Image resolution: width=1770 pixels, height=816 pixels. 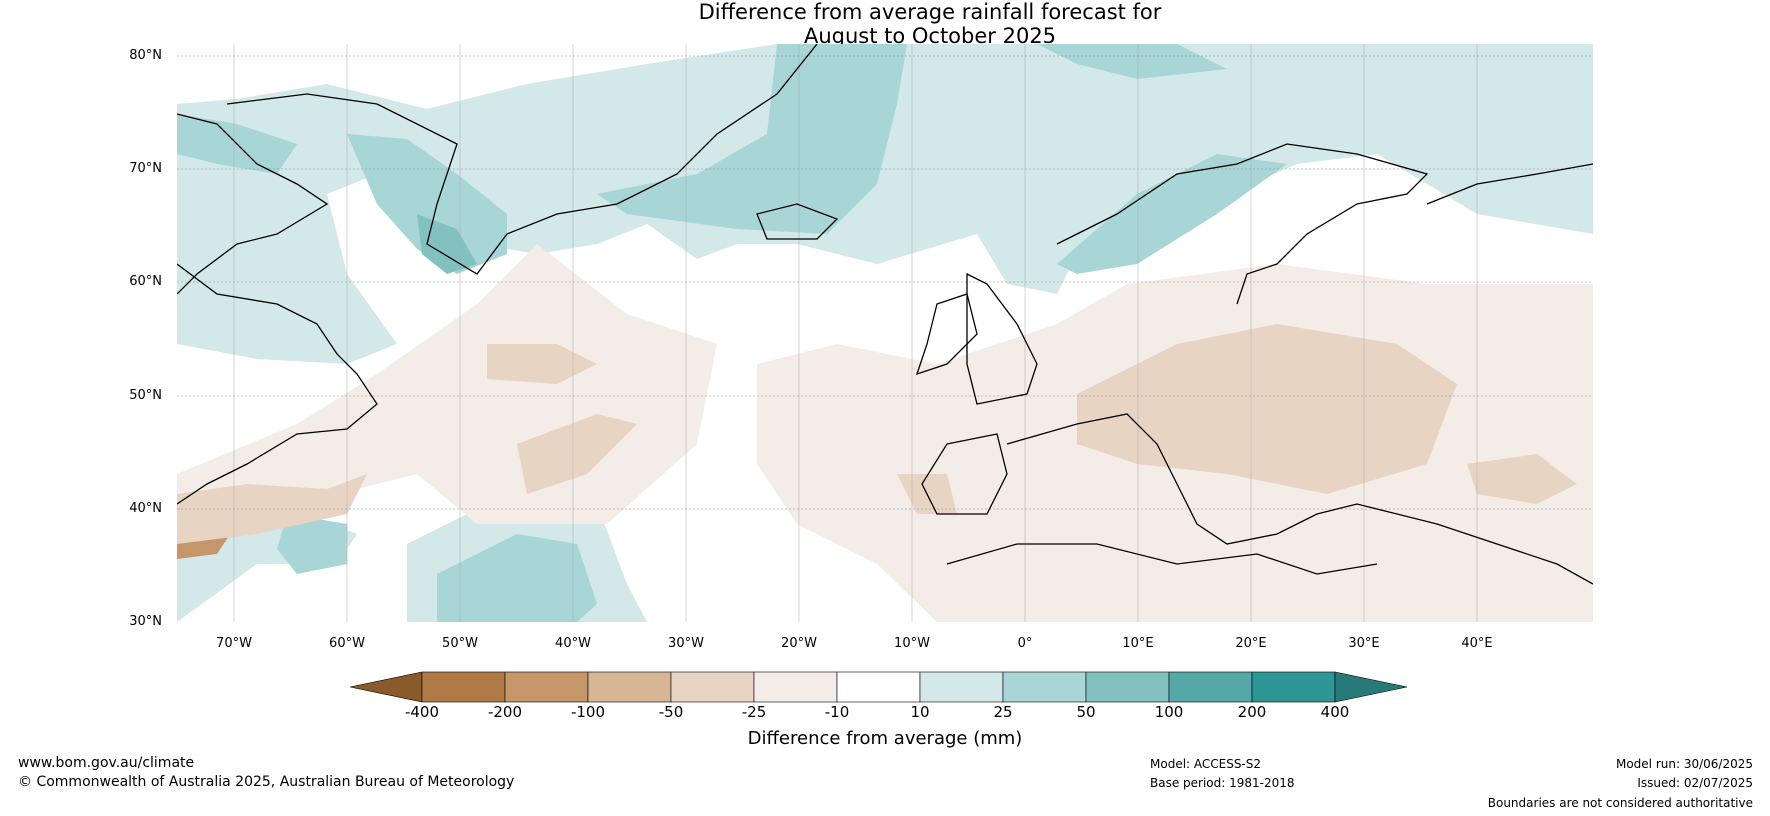 I want to click on coast-labrador, so click(x=277, y=384).